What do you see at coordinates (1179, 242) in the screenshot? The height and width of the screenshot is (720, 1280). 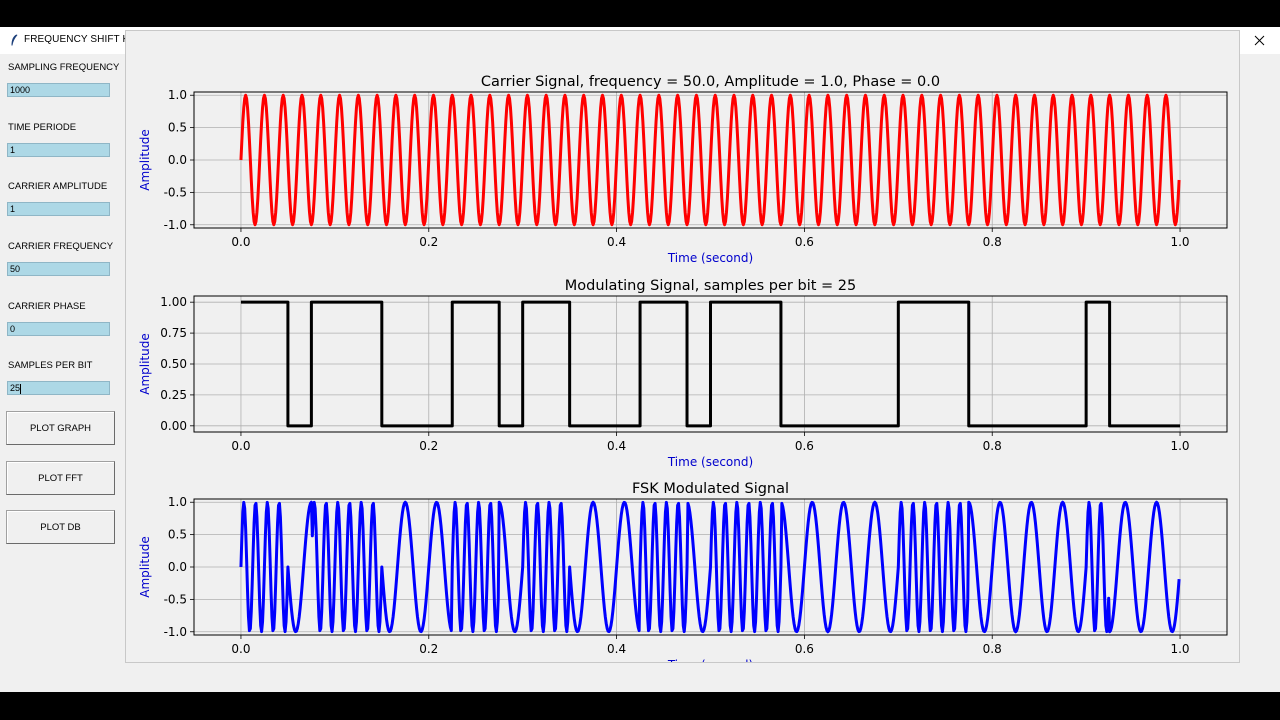 I see `carrier-x-tick-label: 1.0` at bounding box center [1179, 242].